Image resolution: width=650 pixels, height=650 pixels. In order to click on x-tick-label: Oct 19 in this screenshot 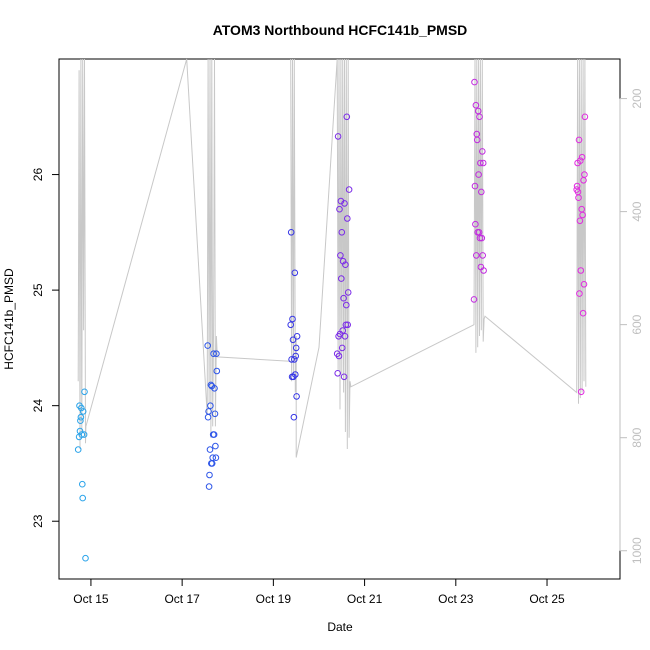, I will do `click(274, 599)`.